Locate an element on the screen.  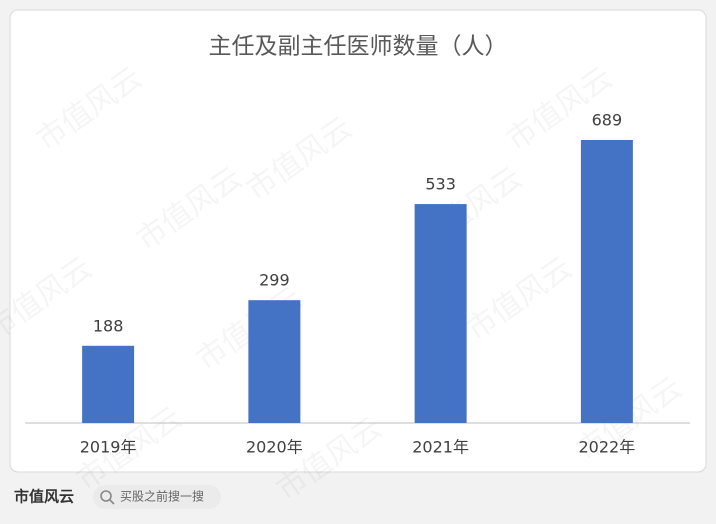
x-tick-label: 2021年 is located at coordinates (440, 447).